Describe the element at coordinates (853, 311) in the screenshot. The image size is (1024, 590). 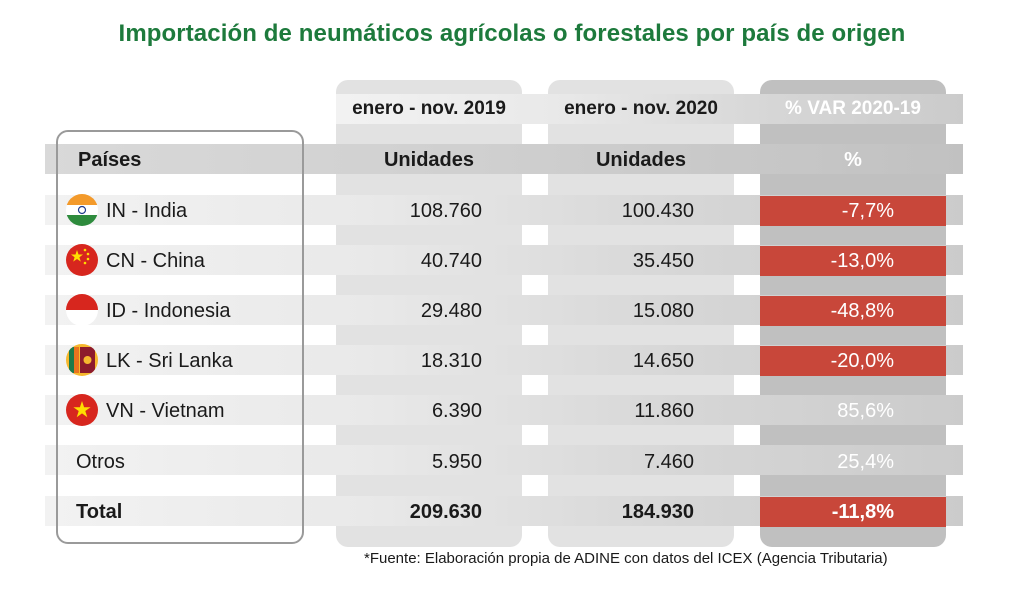
I see `variation-cell: -48,8%` at that location.